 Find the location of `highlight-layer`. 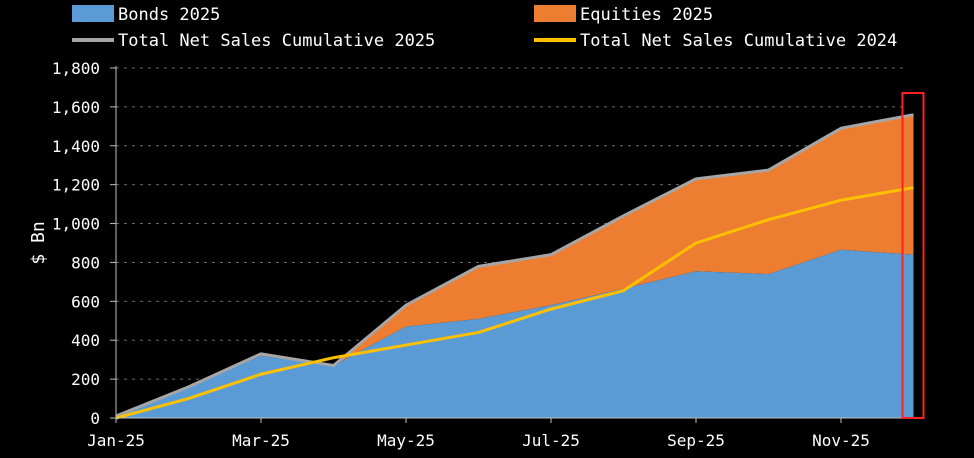

highlight-layer is located at coordinates (913, 255).